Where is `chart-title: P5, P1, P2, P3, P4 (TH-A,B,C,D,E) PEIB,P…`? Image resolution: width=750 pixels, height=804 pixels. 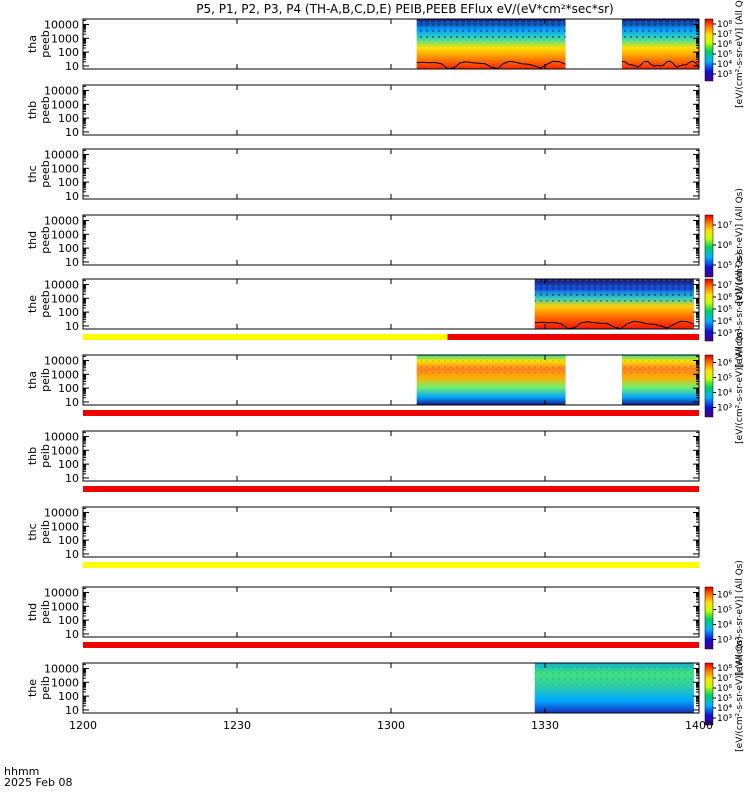 chart-title: P5, P1, P2, P3, P4 (TH-A,B,C,D,E) PEIB,P… is located at coordinates (404, 9).